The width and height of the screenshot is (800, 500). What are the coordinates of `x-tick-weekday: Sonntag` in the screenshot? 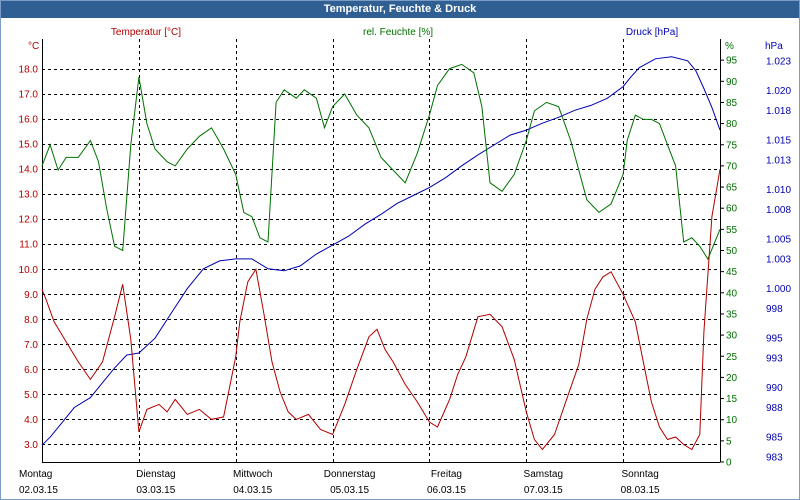 It's located at (640, 474).